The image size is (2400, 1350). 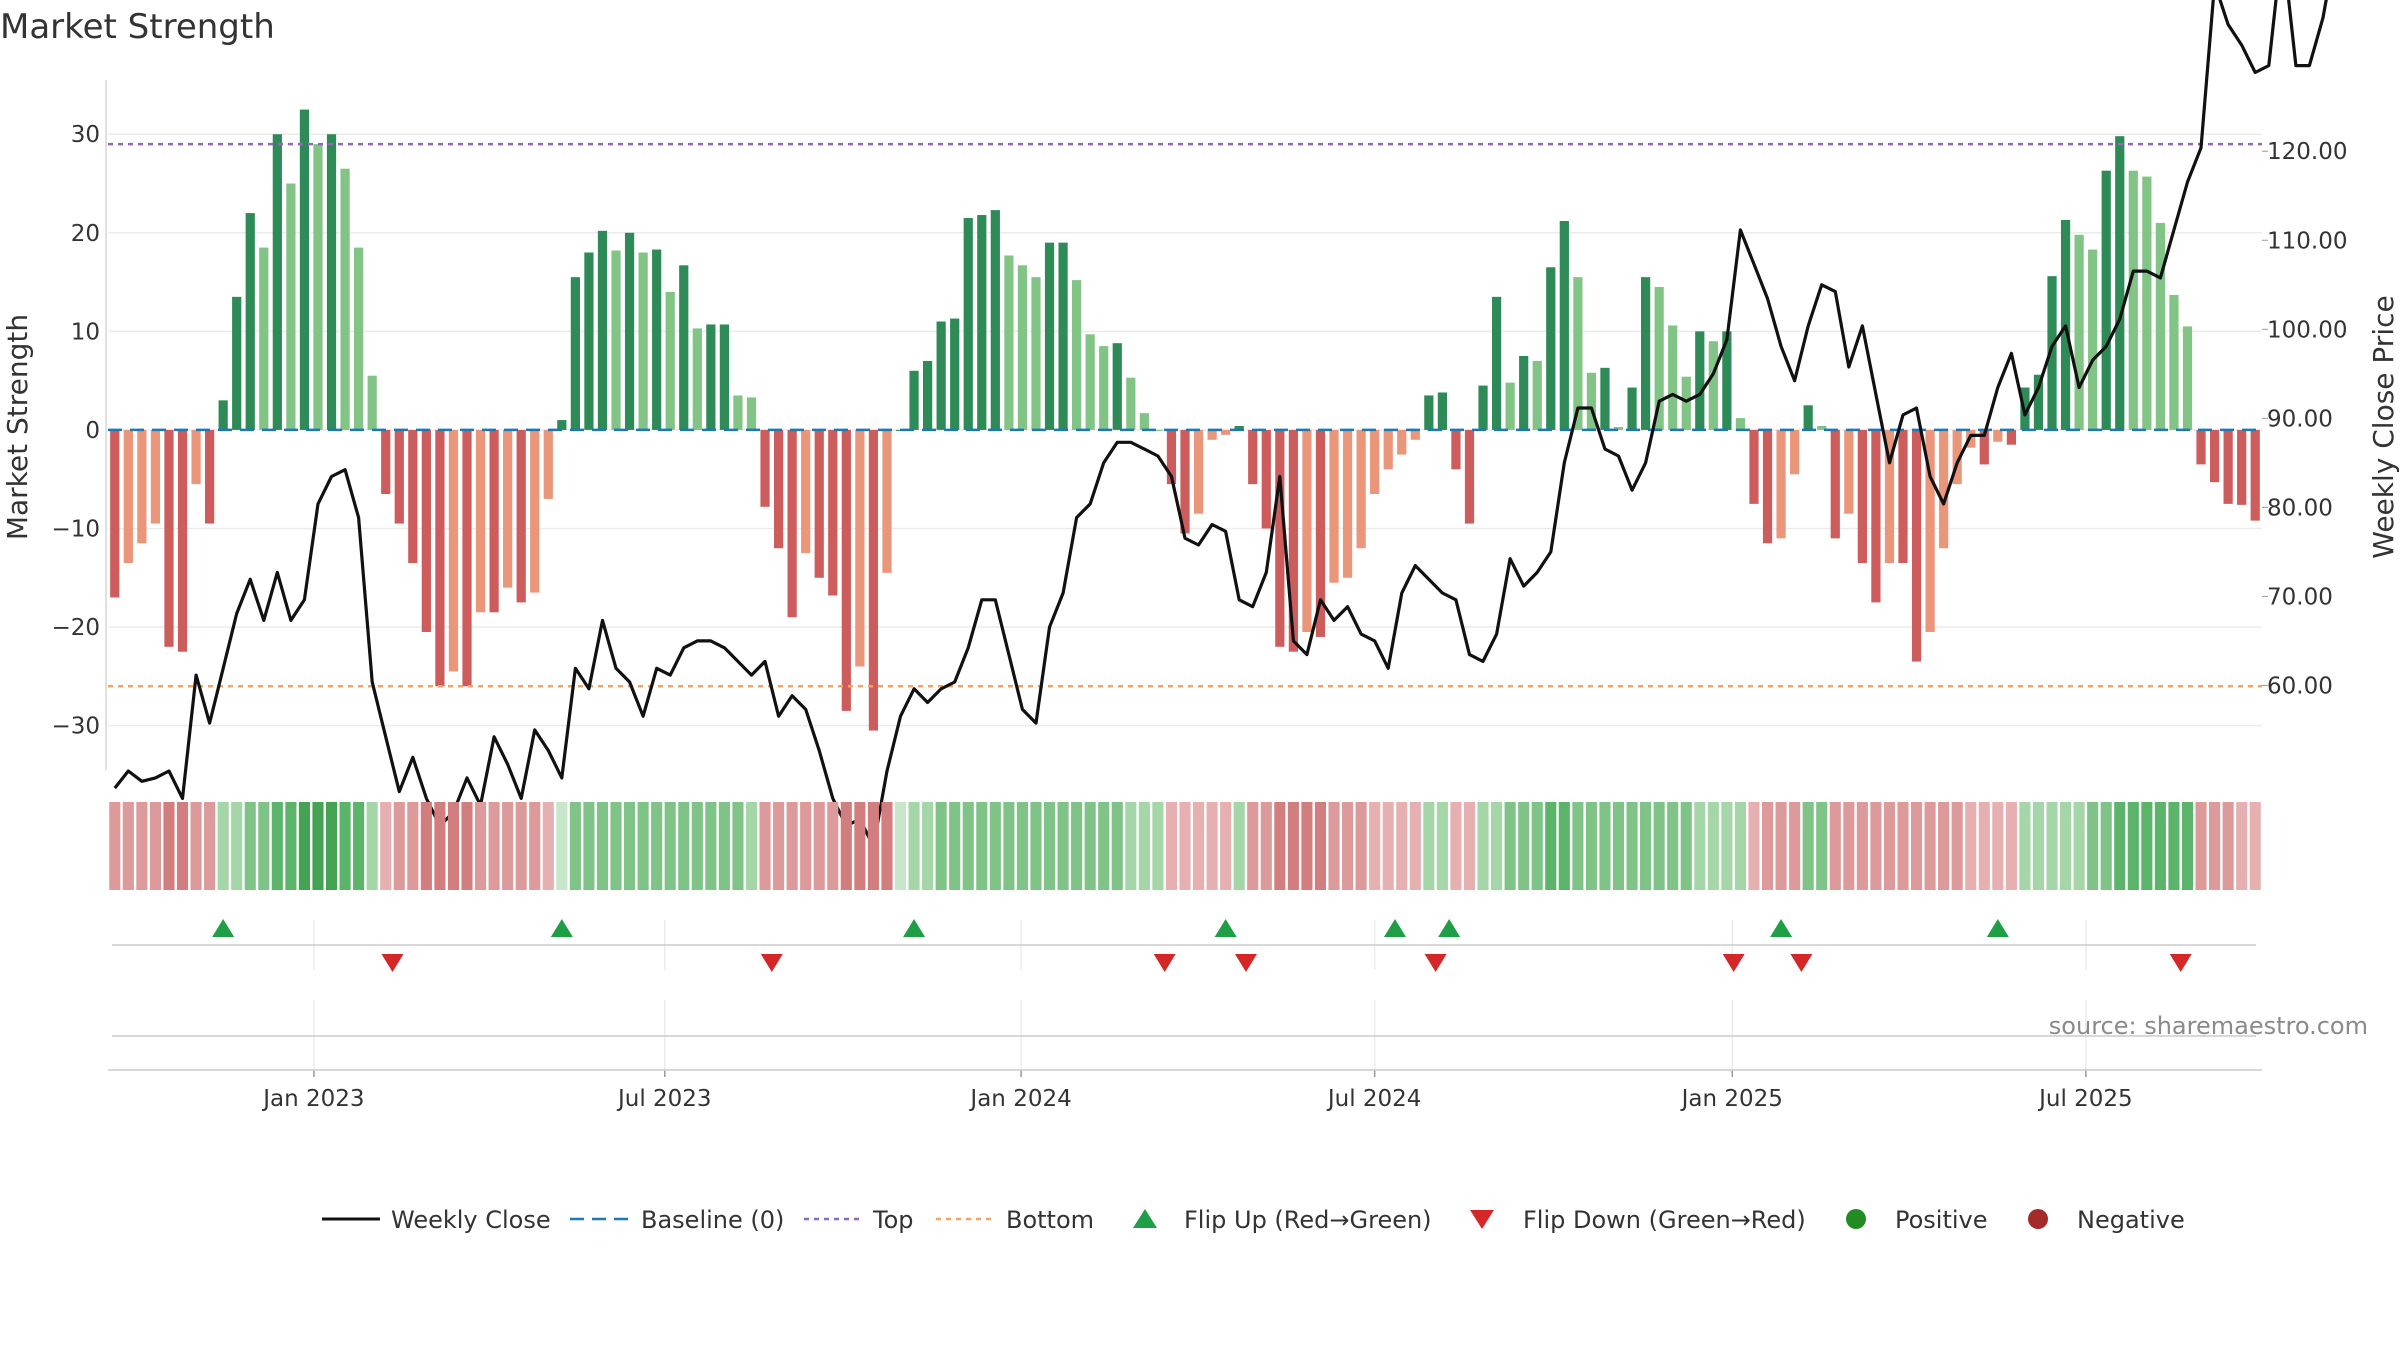 I want to click on right-tick-label: 60.00, so click(x=2300, y=686).